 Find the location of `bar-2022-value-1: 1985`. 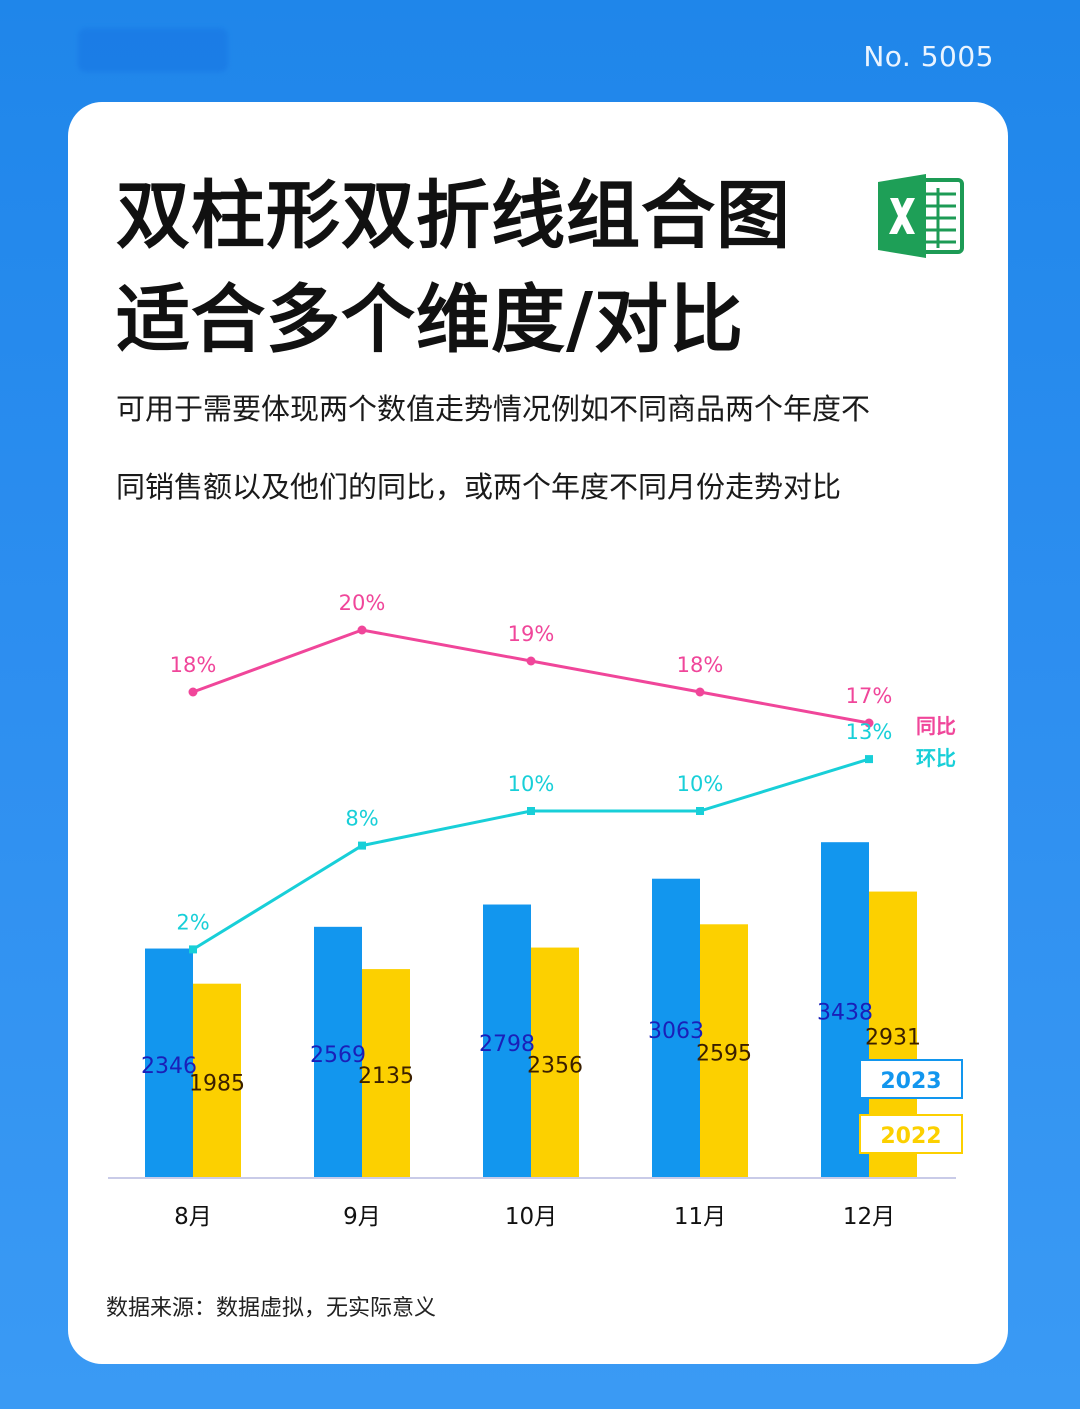

bar-2022-value-1: 1985 is located at coordinates (217, 1083).